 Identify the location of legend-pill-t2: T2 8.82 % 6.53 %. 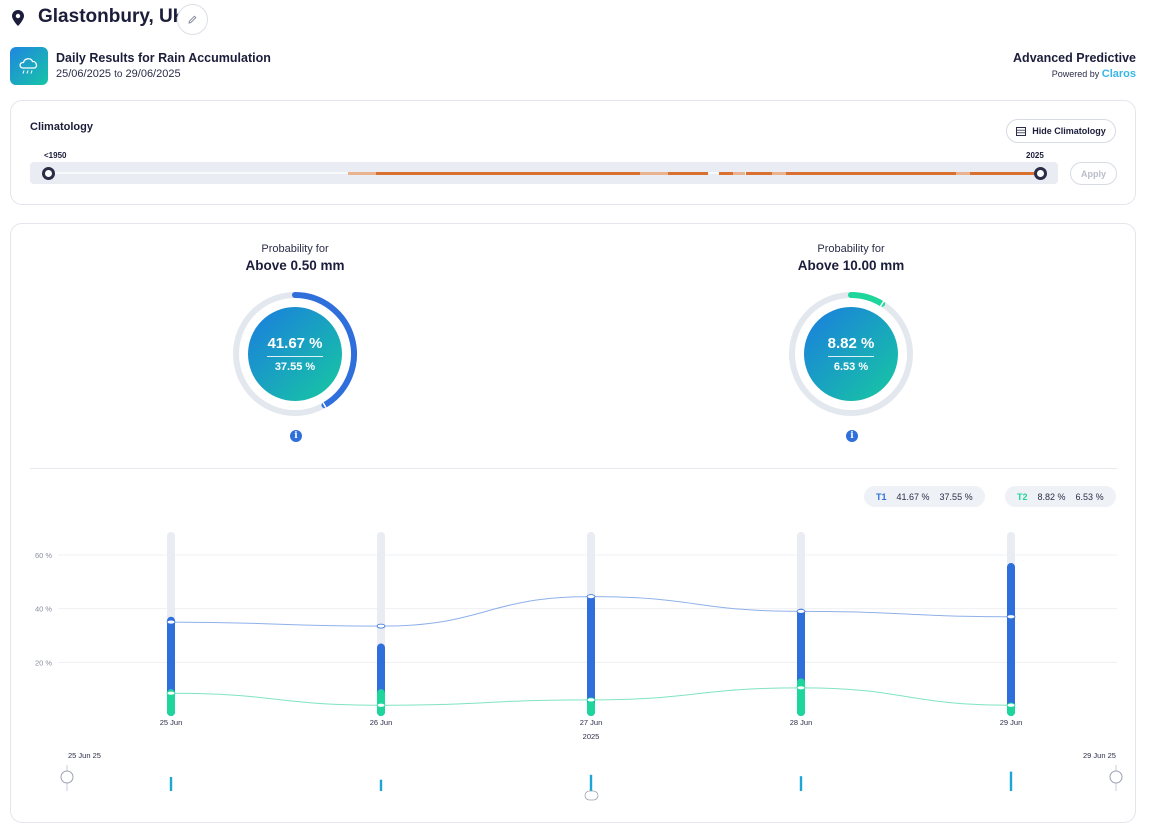
(1060, 496).